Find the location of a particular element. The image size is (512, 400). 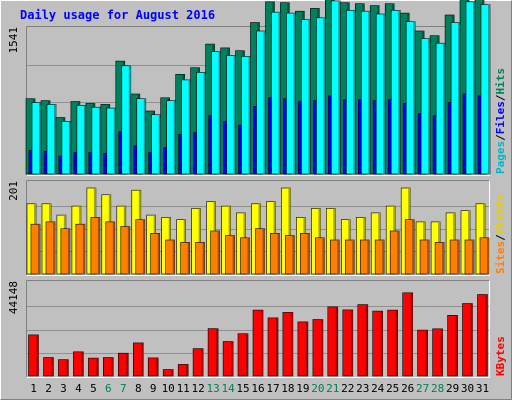

x-tick-label: 4 is located at coordinates (78, 388).